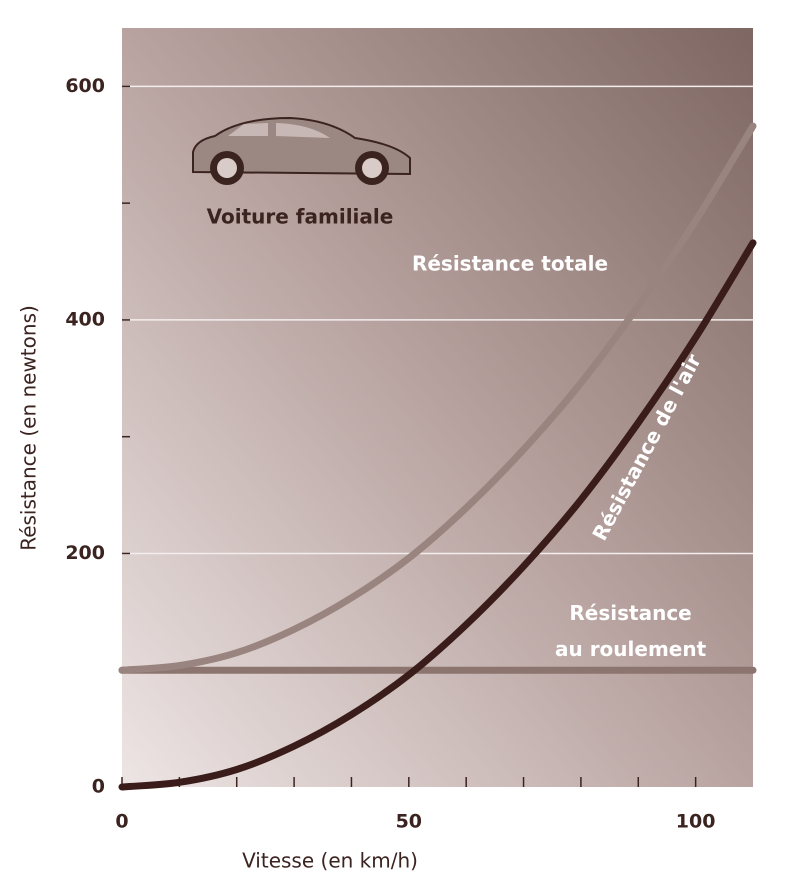 The image size is (800, 895). What do you see at coordinates (330, 861) in the screenshot?
I see `x-axis-label: Vitesse (en km/h)` at bounding box center [330, 861].